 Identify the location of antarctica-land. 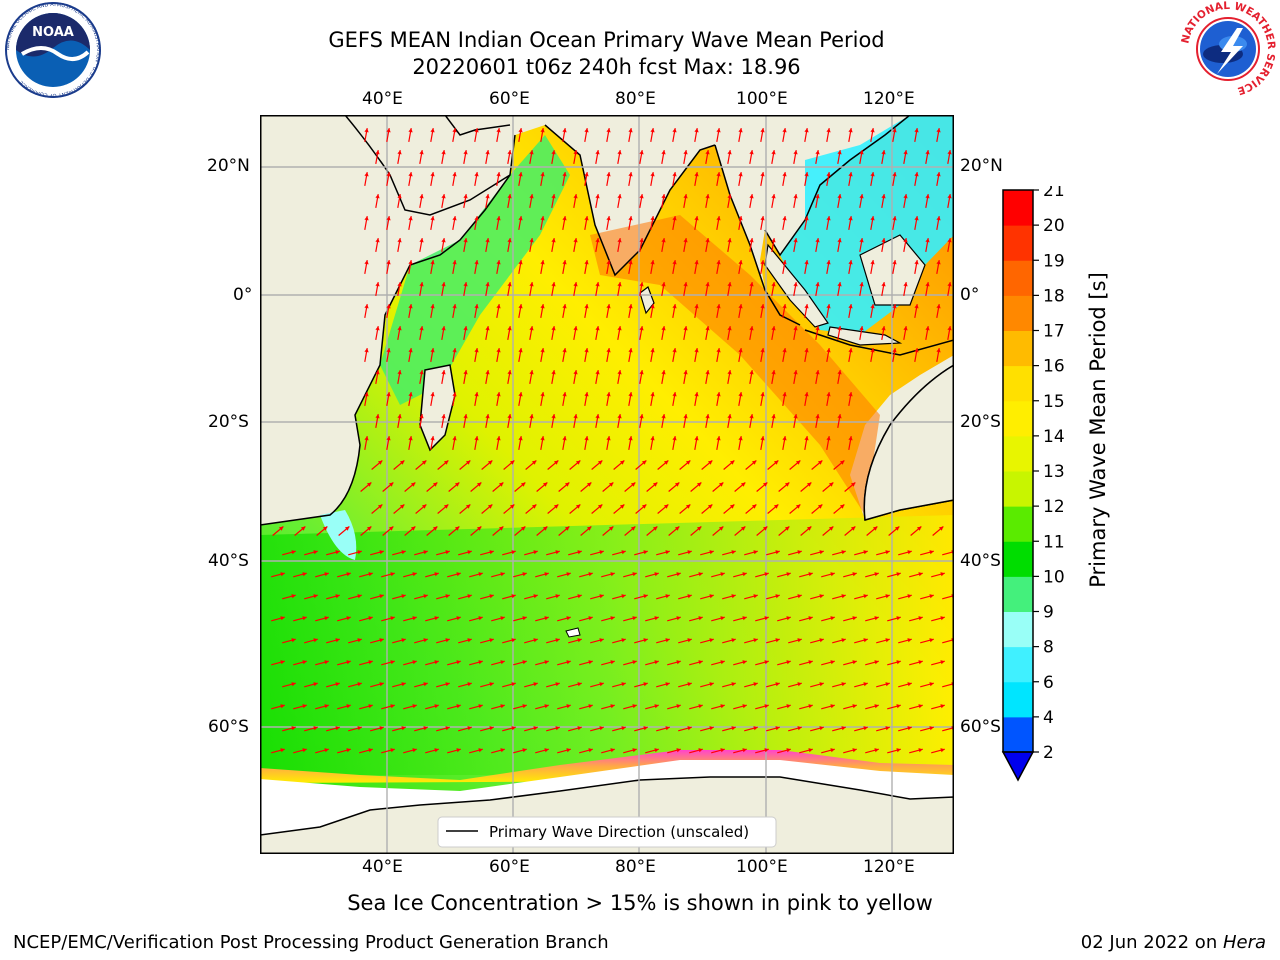
(607, 815).